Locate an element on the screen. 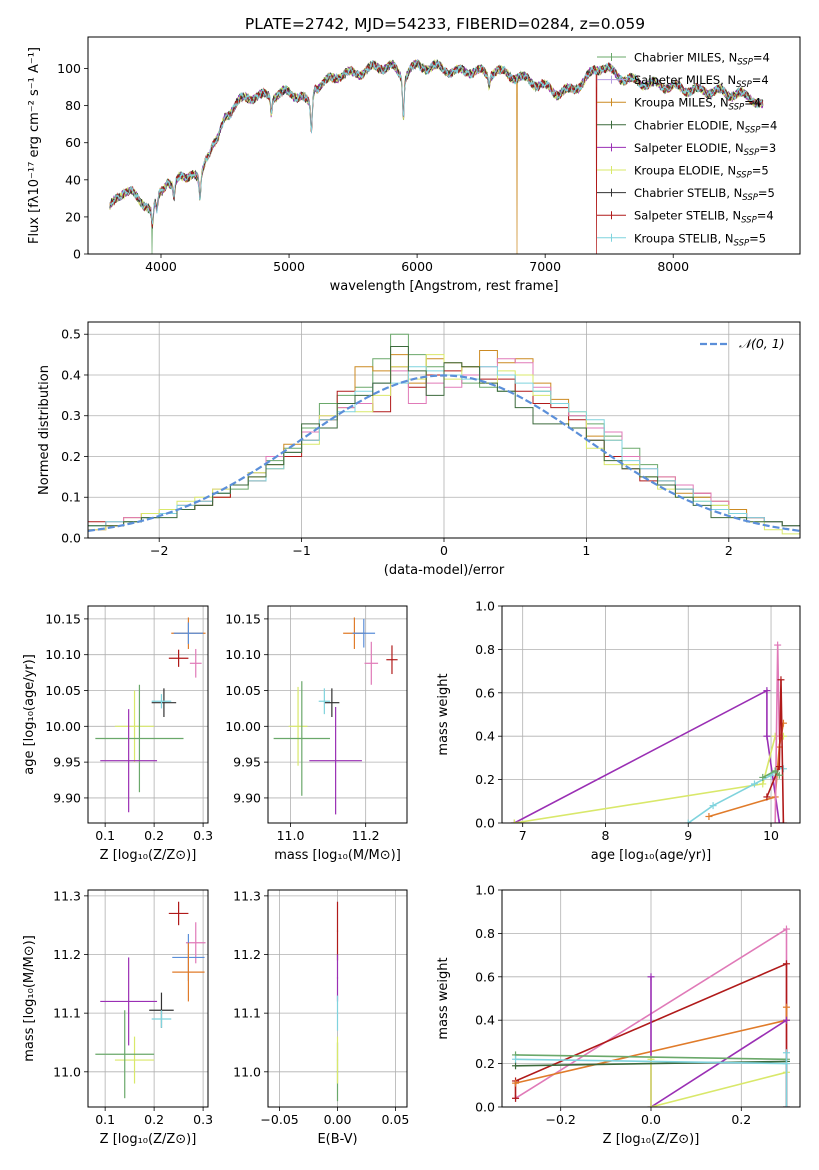  x-tick-label: 10 is located at coordinates (771, 835).